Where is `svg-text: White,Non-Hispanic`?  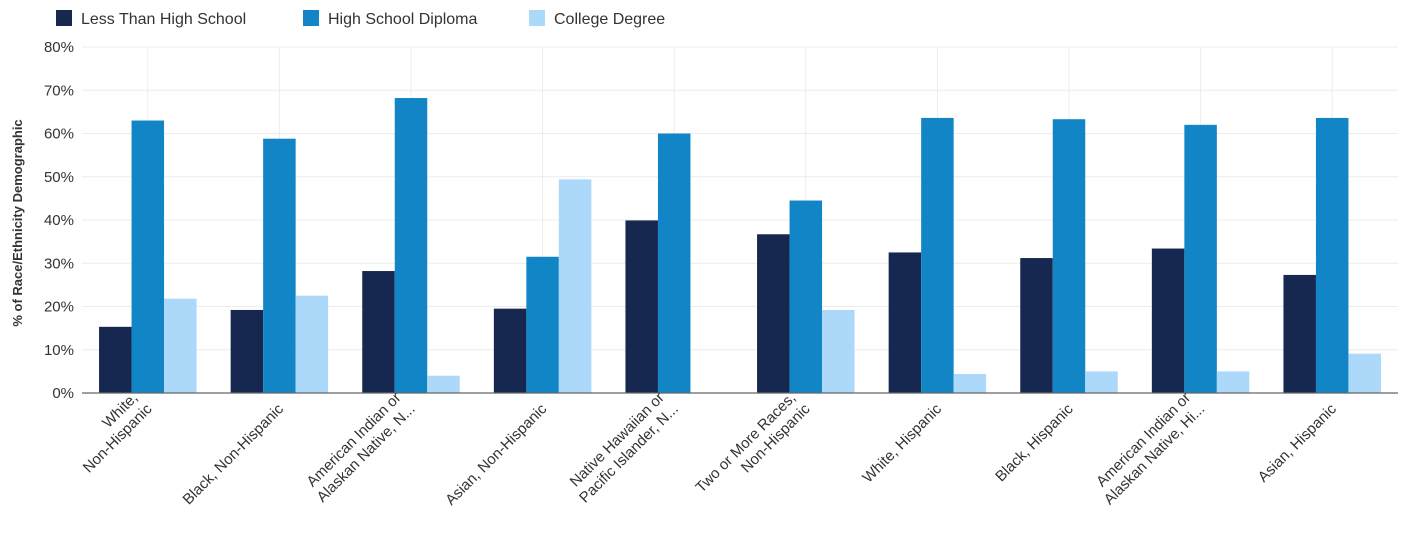
svg-text: White,Non-Hispanic is located at coordinates (111, 432).